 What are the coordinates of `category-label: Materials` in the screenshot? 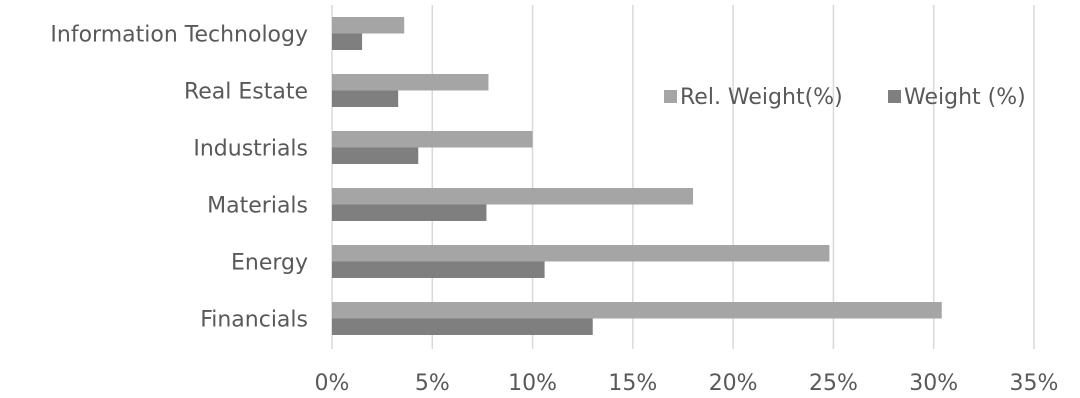 It's located at (257, 206).